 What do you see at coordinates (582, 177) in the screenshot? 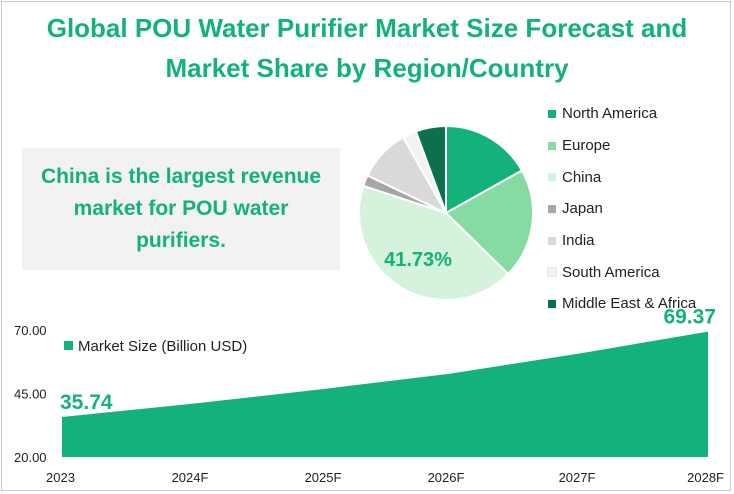
I see `legend-label: China` at bounding box center [582, 177].